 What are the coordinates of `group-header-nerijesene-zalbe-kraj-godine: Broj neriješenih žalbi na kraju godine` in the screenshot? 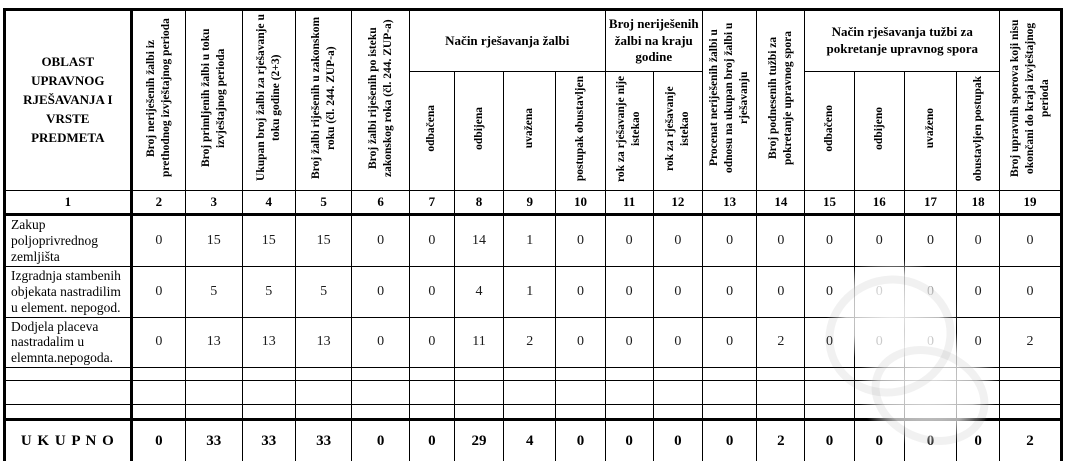 It's located at (653, 40).